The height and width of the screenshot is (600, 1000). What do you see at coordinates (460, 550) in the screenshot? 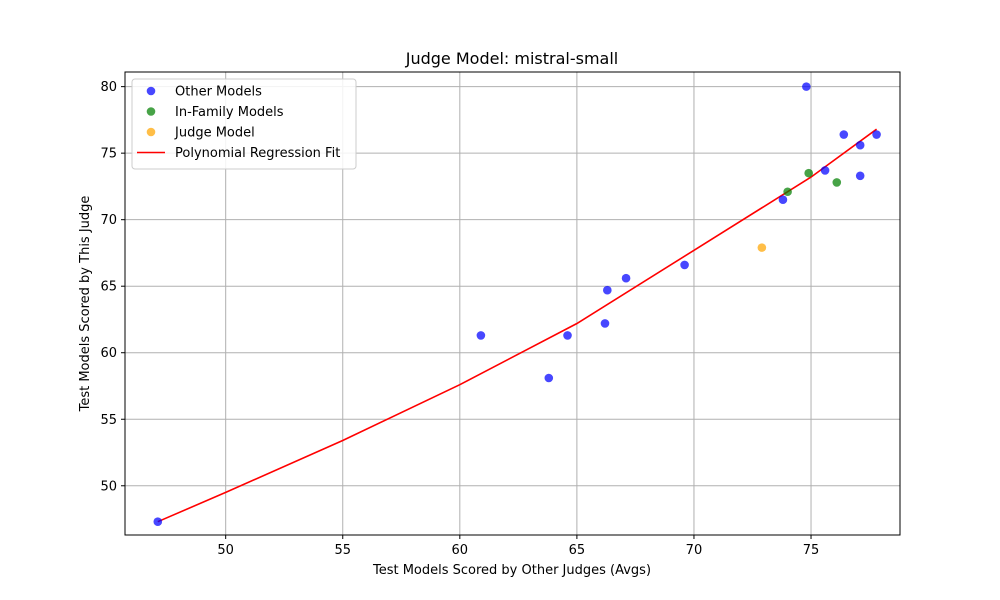
I see `x-tick-label: 60` at bounding box center [460, 550].